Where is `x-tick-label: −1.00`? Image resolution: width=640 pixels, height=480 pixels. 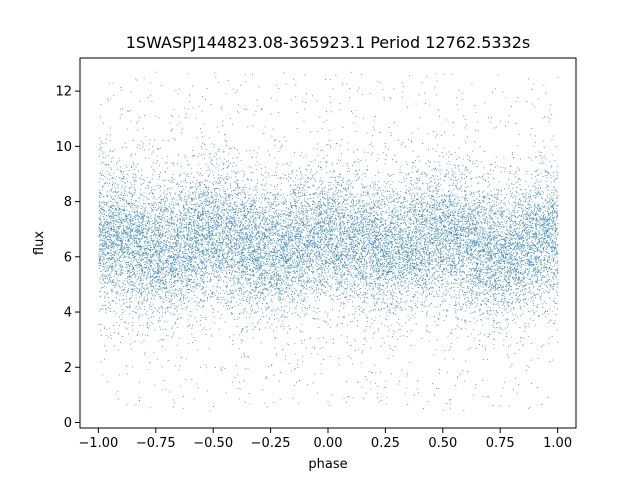
x-tick-label: −1.00 is located at coordinates (98, 443).